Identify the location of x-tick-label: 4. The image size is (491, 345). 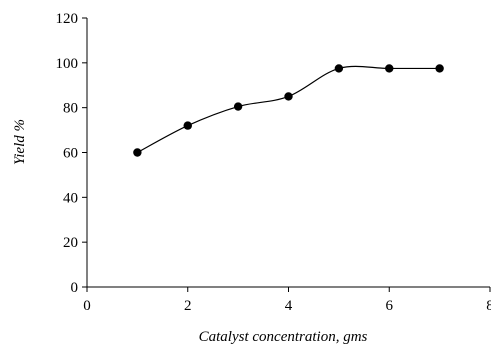
(289, 306).